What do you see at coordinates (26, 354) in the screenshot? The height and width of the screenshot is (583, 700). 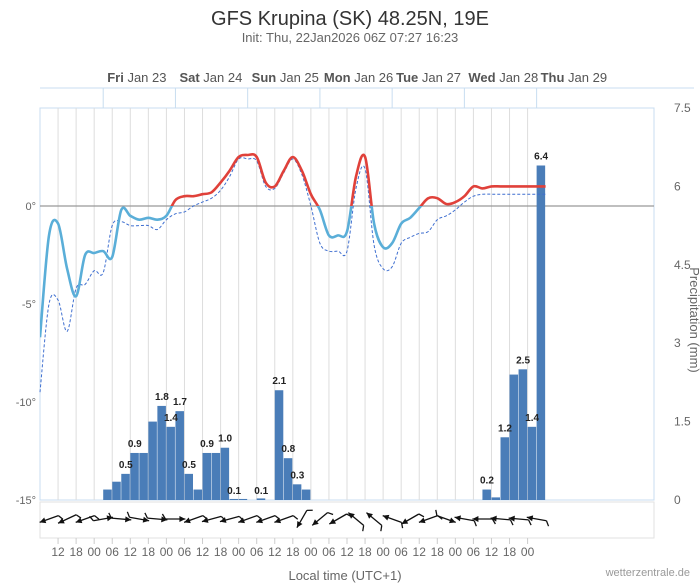 I see `temperature-axis: 0° -5° -10° -15°` at bounding box center [26, 354].